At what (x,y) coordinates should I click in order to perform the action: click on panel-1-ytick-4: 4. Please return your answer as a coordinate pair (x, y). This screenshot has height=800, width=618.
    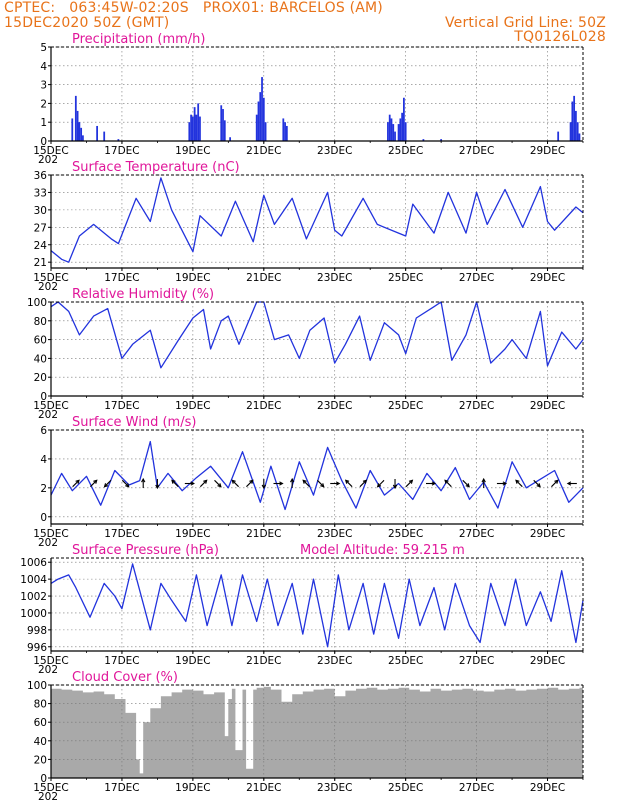
    Looking at the image, I should click on (43, 67).